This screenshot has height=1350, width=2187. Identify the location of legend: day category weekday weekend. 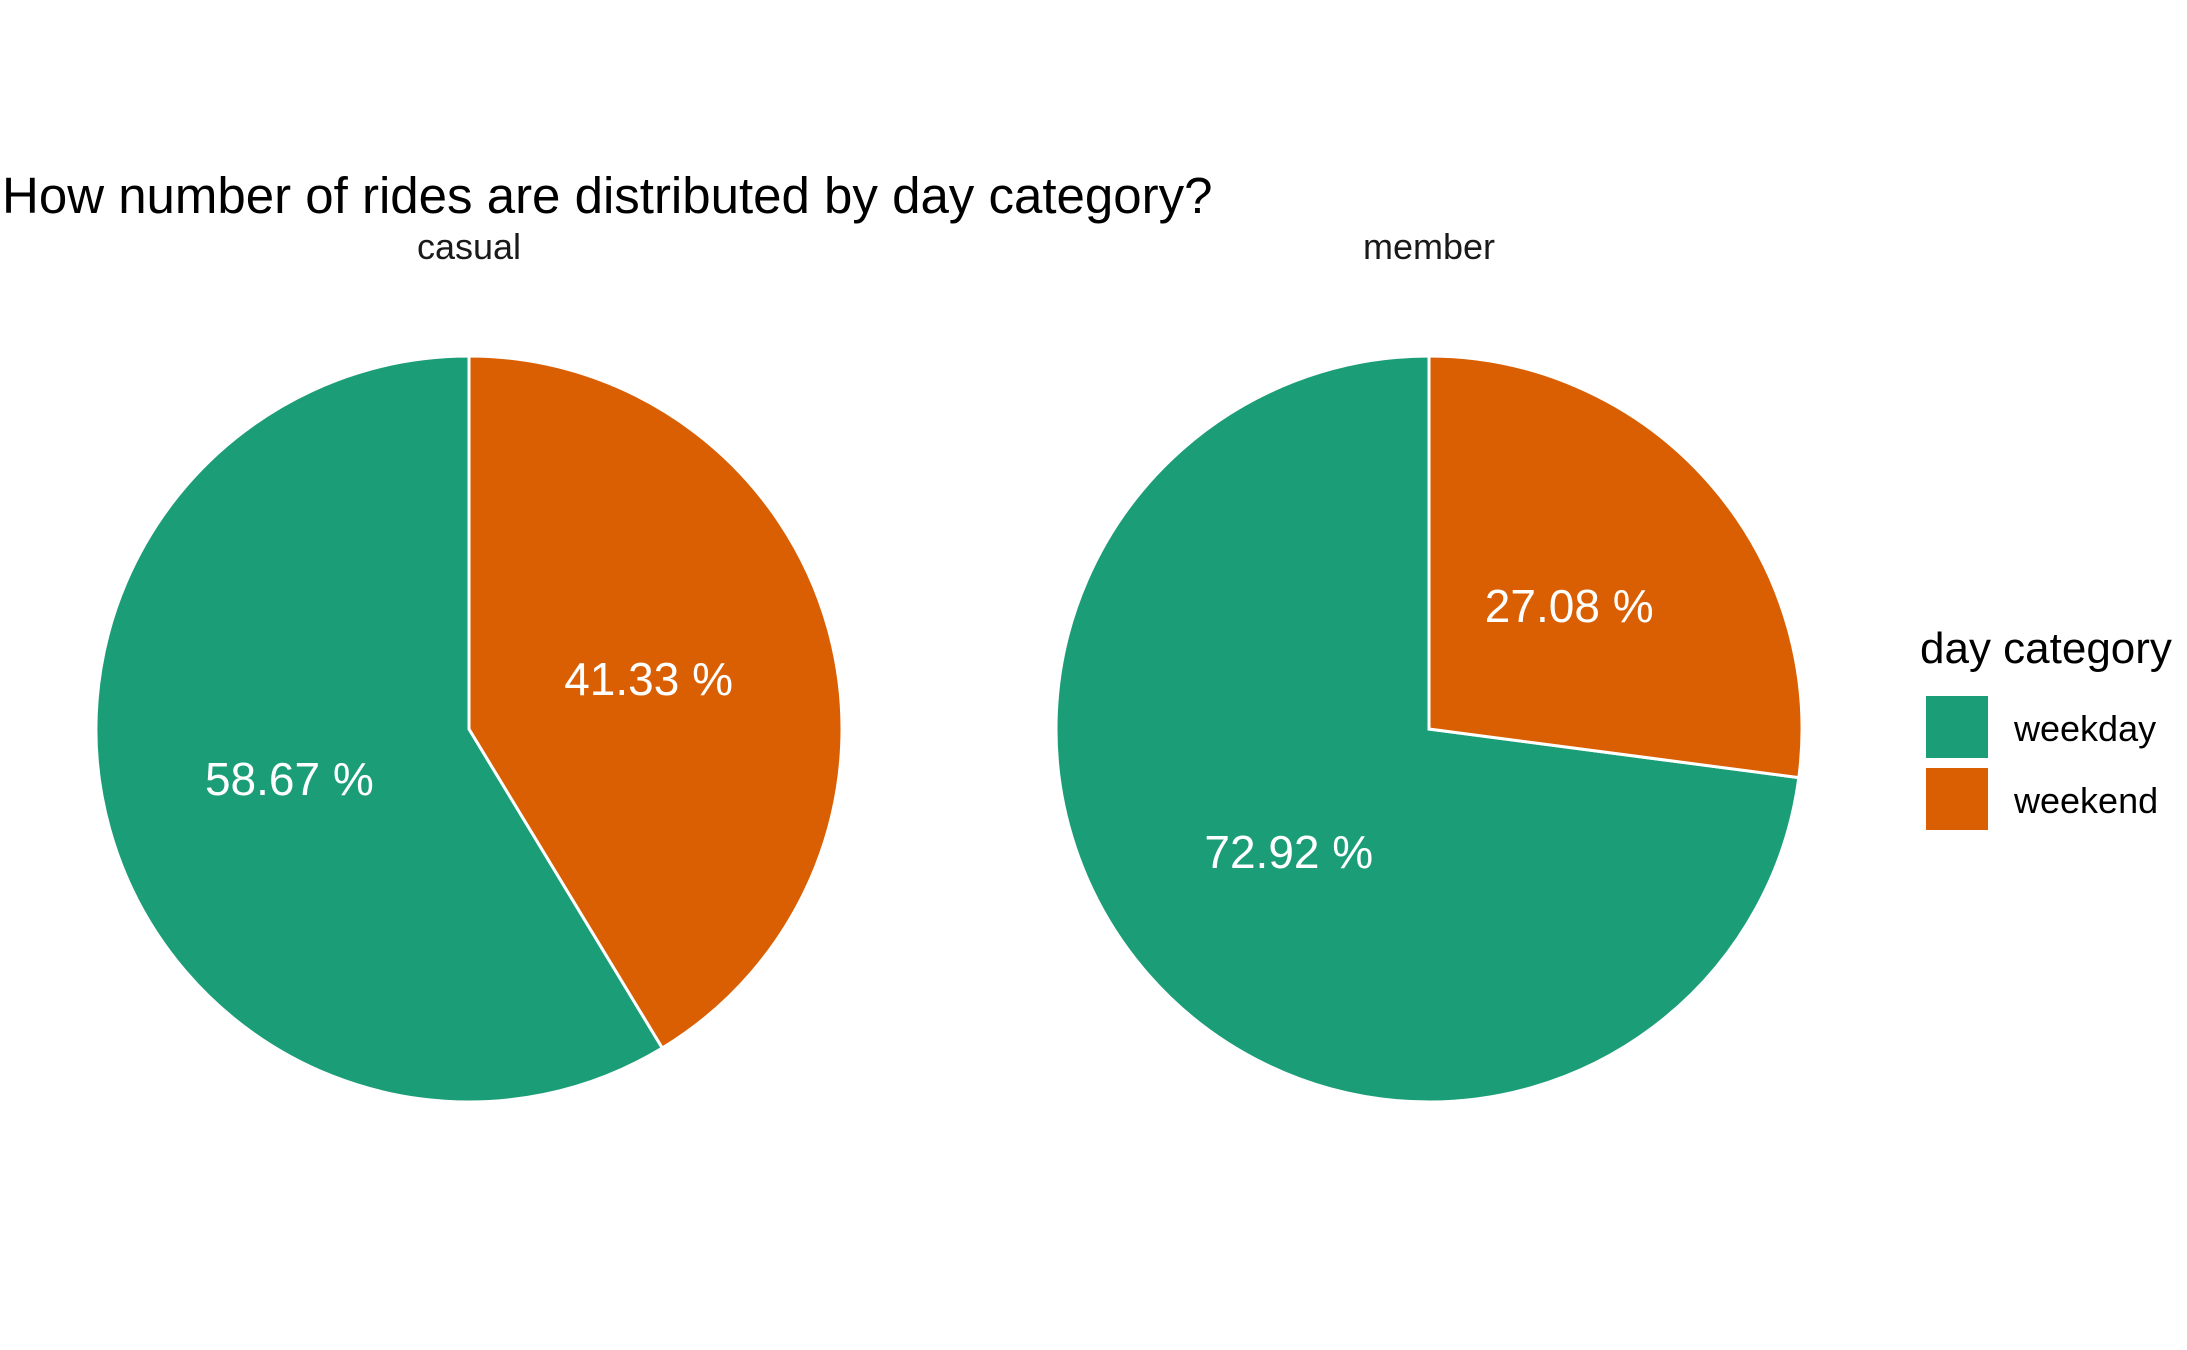
(2046, 727).